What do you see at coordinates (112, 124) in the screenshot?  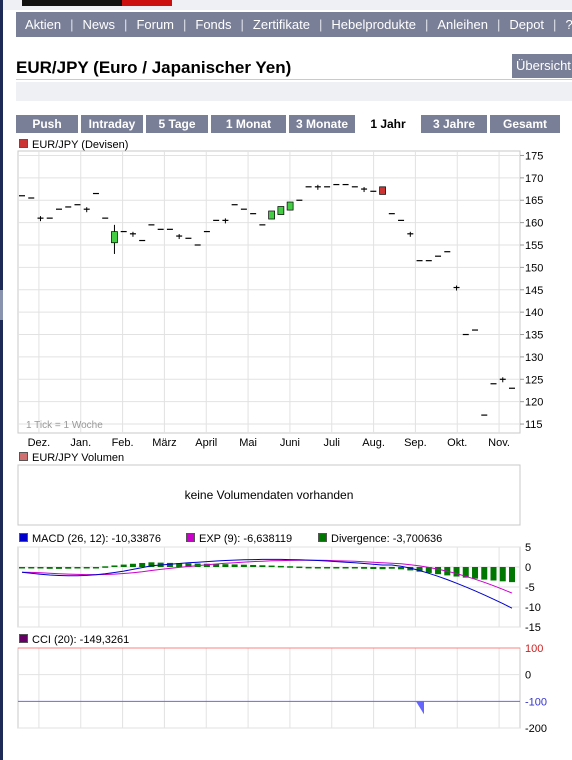 I see `tab-intraday: Intraday` at bounding box center [112, 124].